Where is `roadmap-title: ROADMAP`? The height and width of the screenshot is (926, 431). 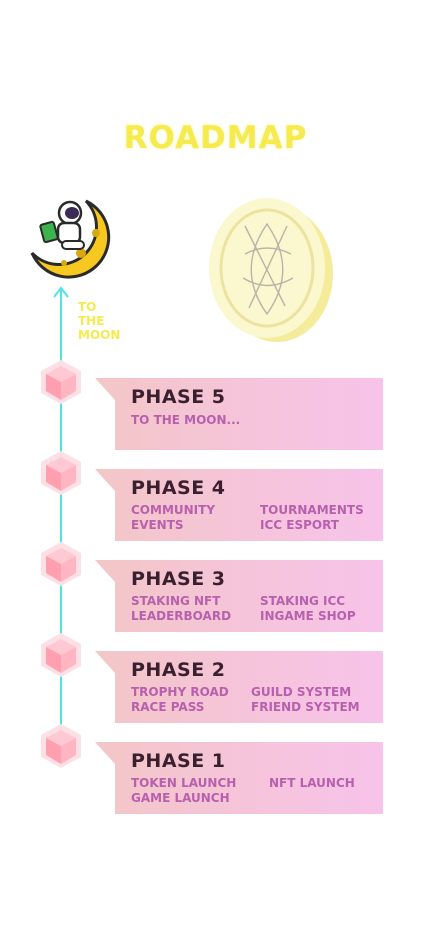 roadmap-title: ROADMAP is located at coordinates (215, 138).